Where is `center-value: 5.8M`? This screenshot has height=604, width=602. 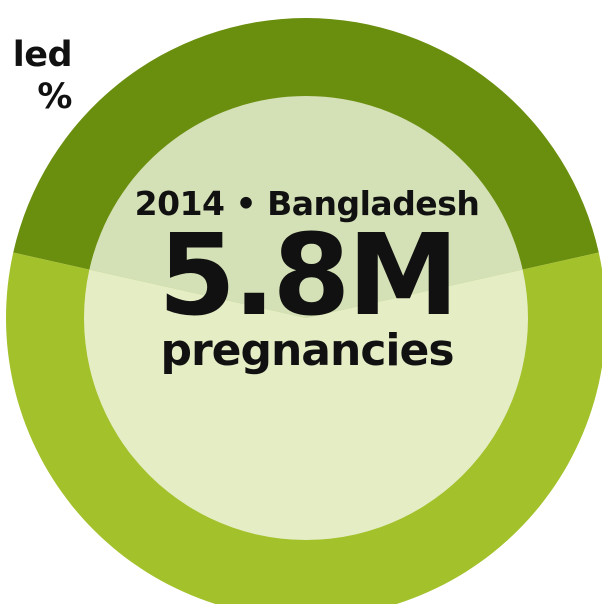 center-value: 5.8M is located at coordinates (308, 276).